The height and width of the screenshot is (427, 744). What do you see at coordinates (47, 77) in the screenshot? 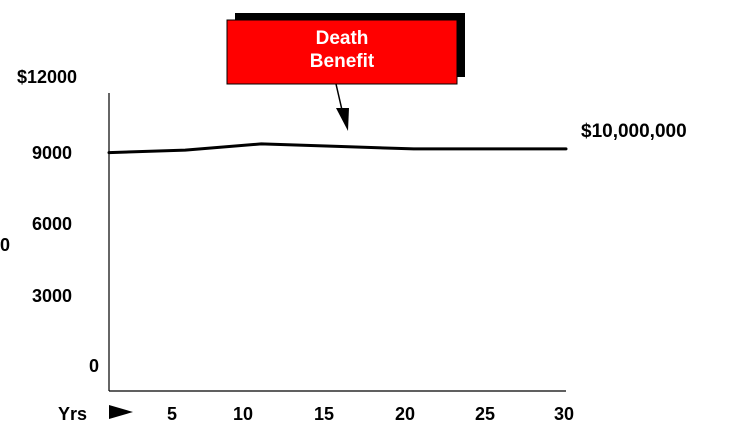
I see `y-tick-label-12000: $12000` at bounding box center [47, 77].